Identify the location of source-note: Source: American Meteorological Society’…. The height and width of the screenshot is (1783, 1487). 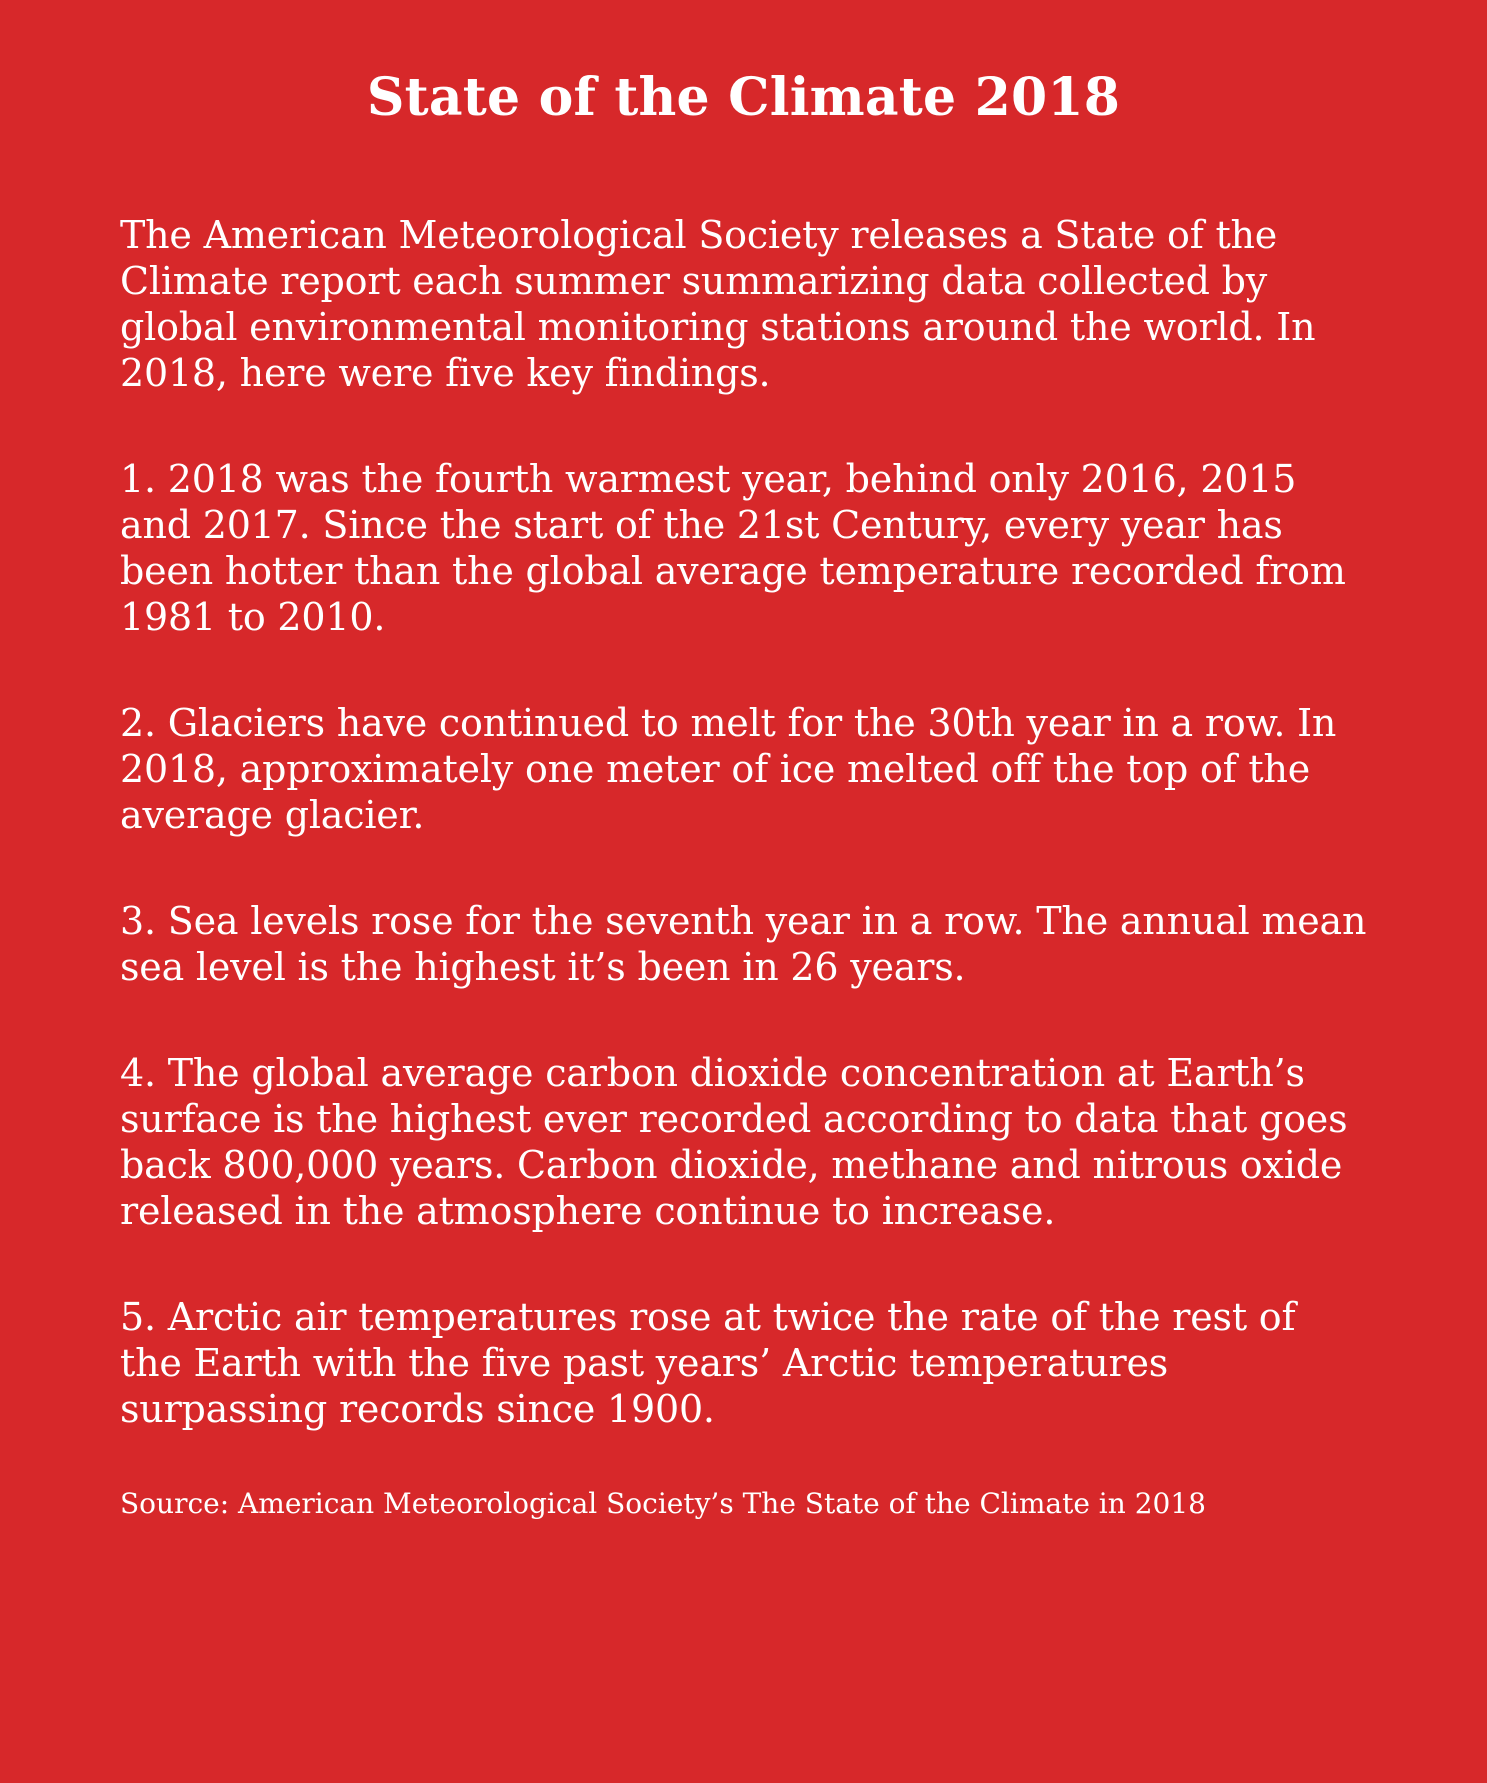
(663, 1503).